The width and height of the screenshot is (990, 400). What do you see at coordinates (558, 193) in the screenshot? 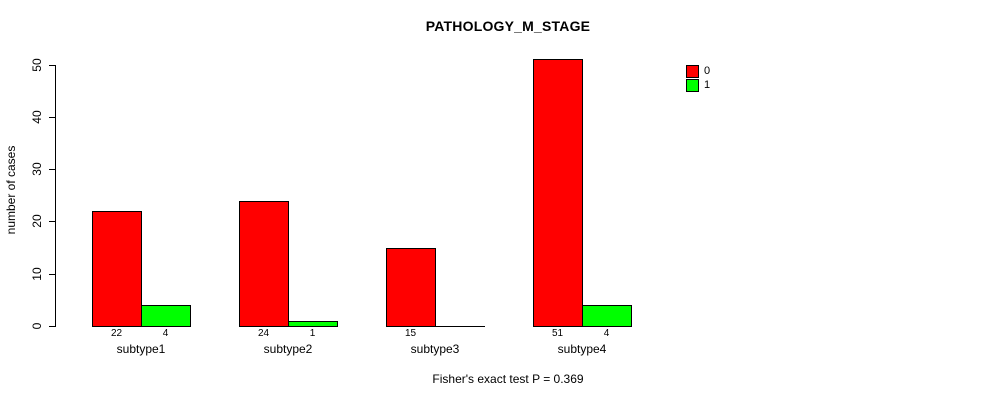
I see `bar-0-subtype4` at bounding box center [558, 193].